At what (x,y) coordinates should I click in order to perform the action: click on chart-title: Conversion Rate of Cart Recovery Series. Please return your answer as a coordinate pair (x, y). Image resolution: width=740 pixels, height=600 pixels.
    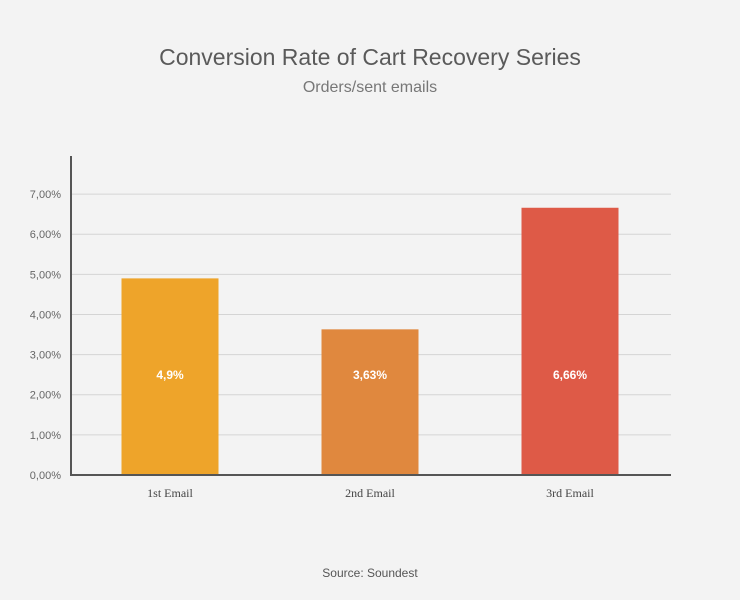
    Looking at the image, I should click on (370, 57).